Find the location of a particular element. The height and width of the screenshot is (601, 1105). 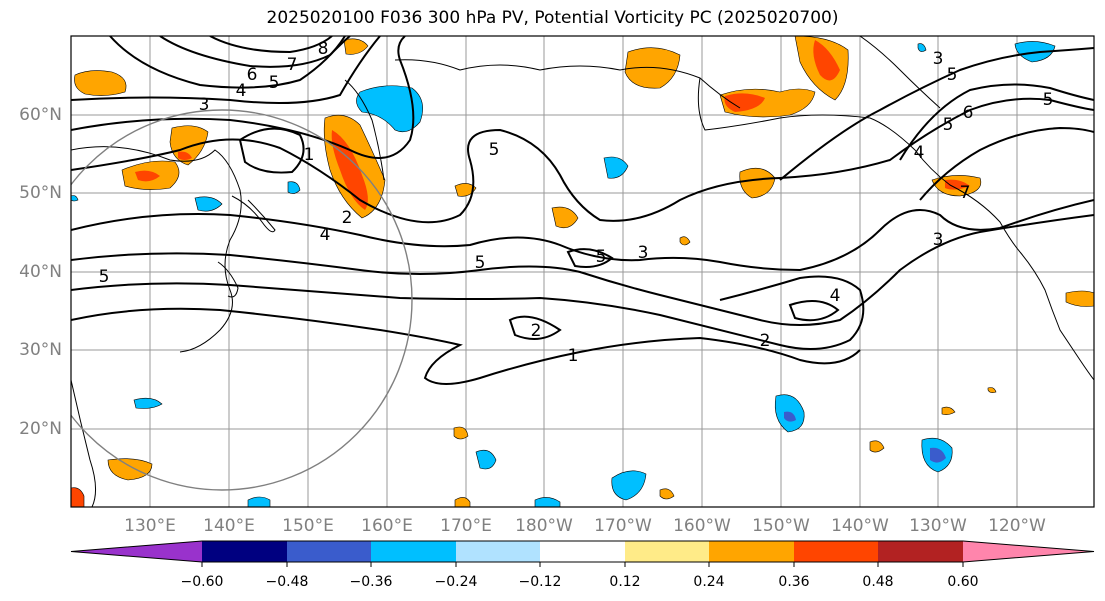

colorbar-tick-label: −0.12 is located at coordinates (540, 582).